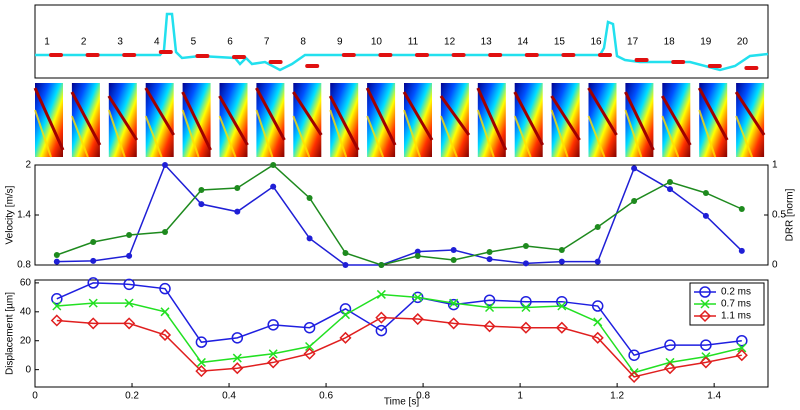  I want to click on y2-tick-label: 1, so click(775, 165).